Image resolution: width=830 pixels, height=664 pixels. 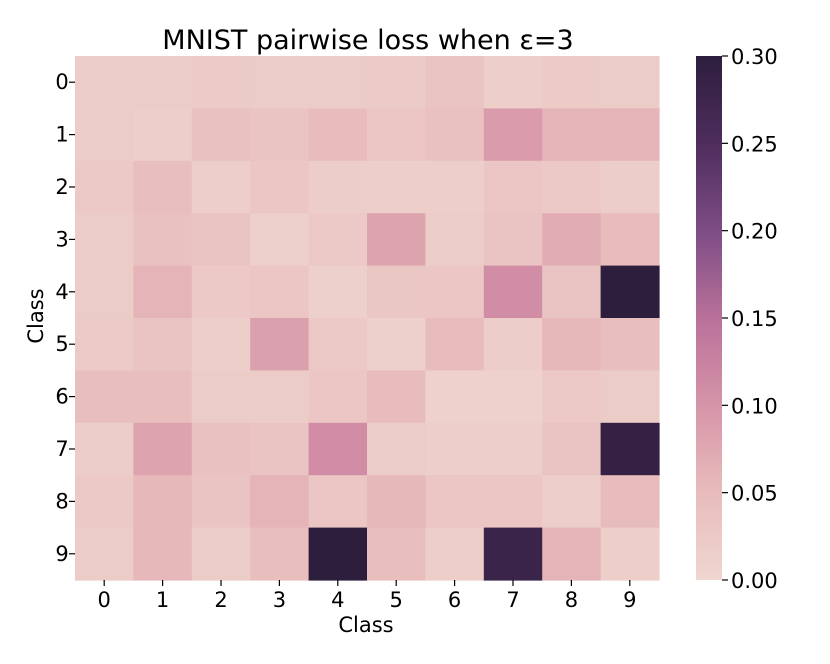 What do you see at coordinates (61, 82) in the screenshot?
I see `y-tick-label: 0` at bounding box center [61, 82].